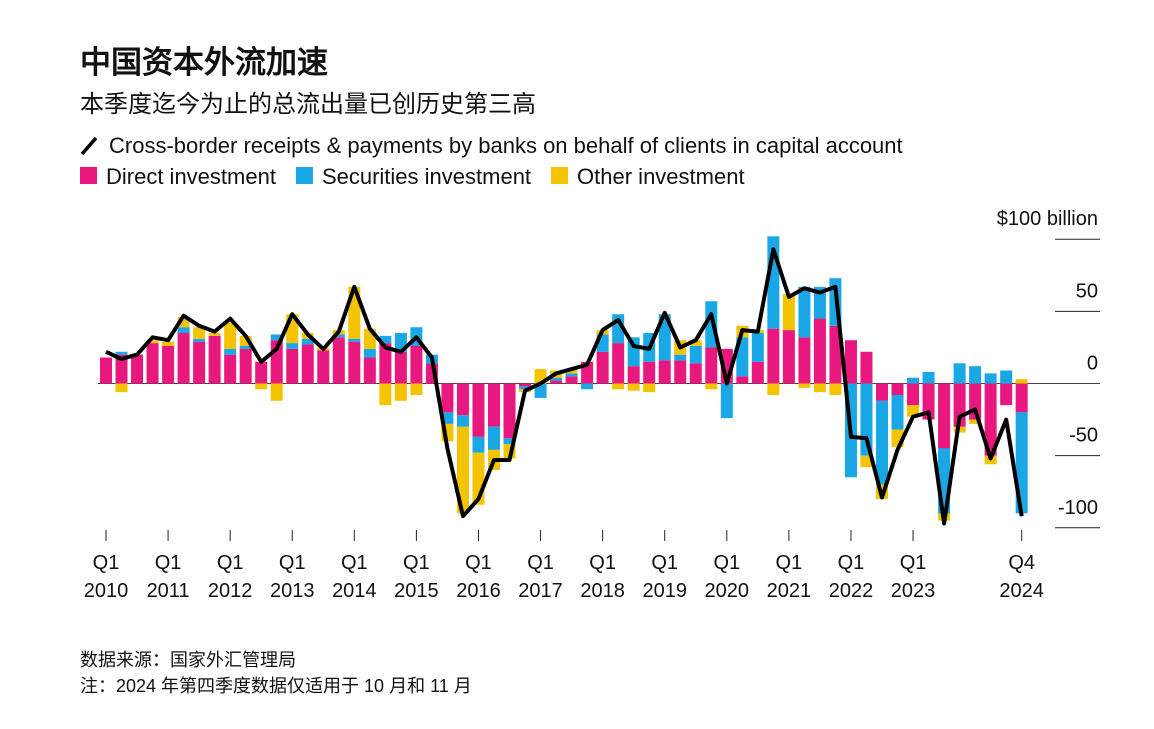 Image resolution: width=1154 pixels, height=729 pixels. I want to click on chart-subtitle: 本季度迄今为止的总流出量已创历史第三高, so click(308, 104).